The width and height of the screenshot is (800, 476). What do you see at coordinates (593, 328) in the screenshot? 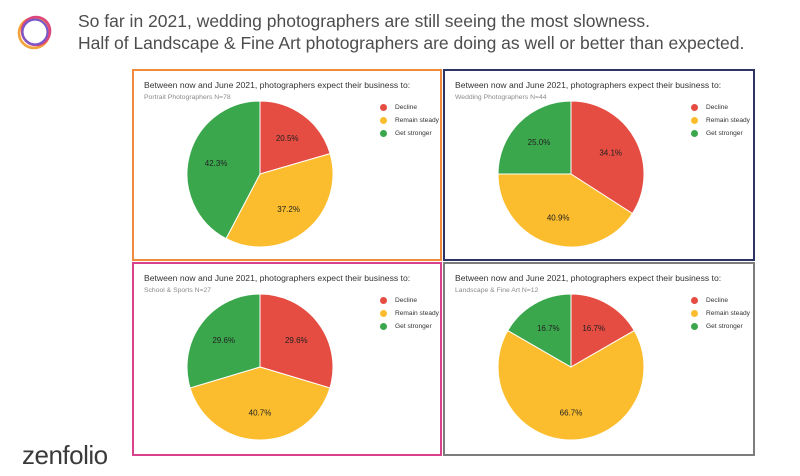
I see `pie-data-label-decline: 16.7%` at bounding box center [593, 328].